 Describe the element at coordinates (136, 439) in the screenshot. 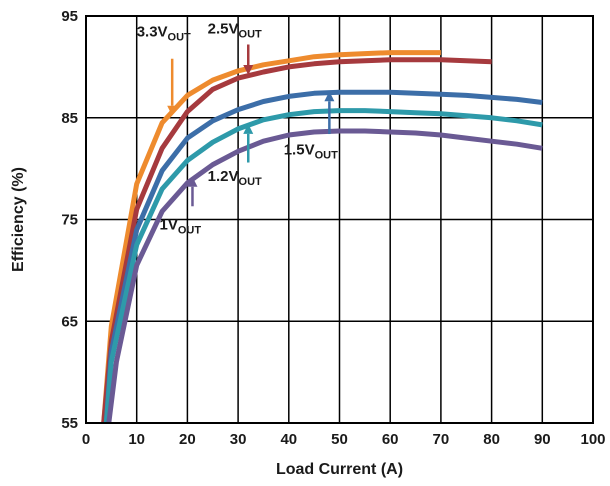

I see `x-tick-label: 10` at that location.